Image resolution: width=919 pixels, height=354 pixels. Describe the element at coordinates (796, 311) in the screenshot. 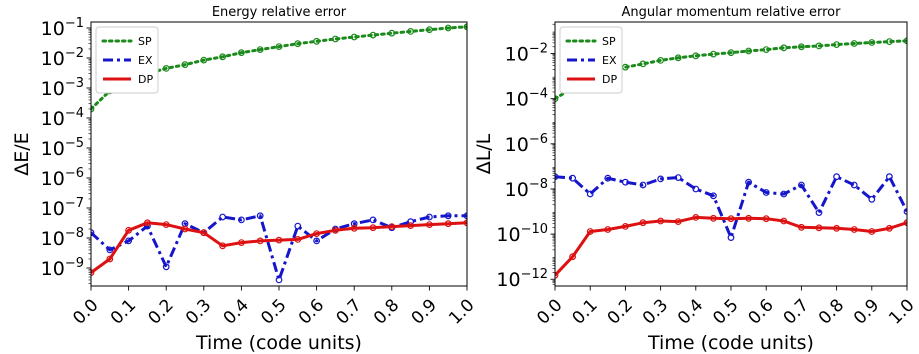

I see `x-tick-label: 0.7` at that location.